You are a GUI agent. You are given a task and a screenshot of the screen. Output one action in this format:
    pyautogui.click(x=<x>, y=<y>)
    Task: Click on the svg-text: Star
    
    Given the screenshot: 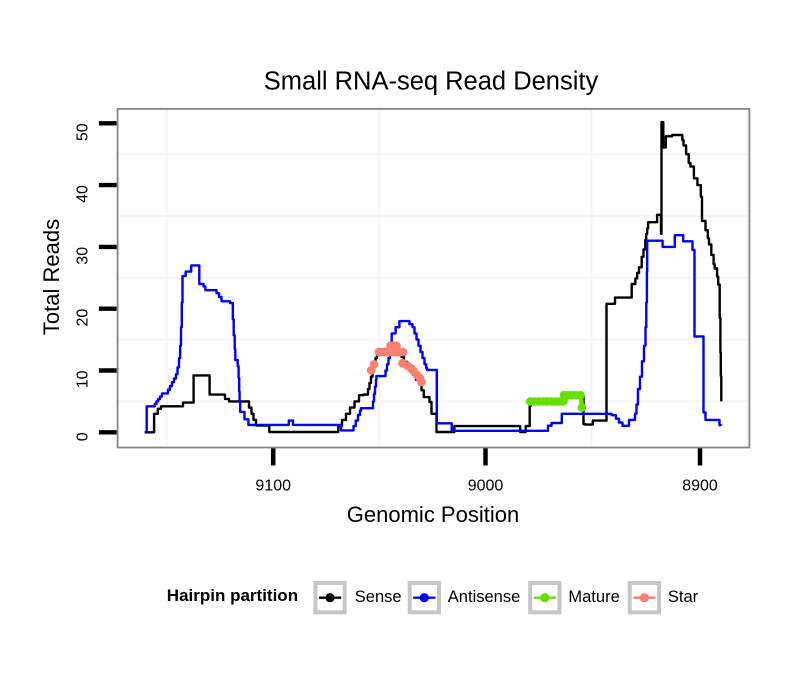 What is the action you would take?
    pyautogui.click(x=683, y=597)
    